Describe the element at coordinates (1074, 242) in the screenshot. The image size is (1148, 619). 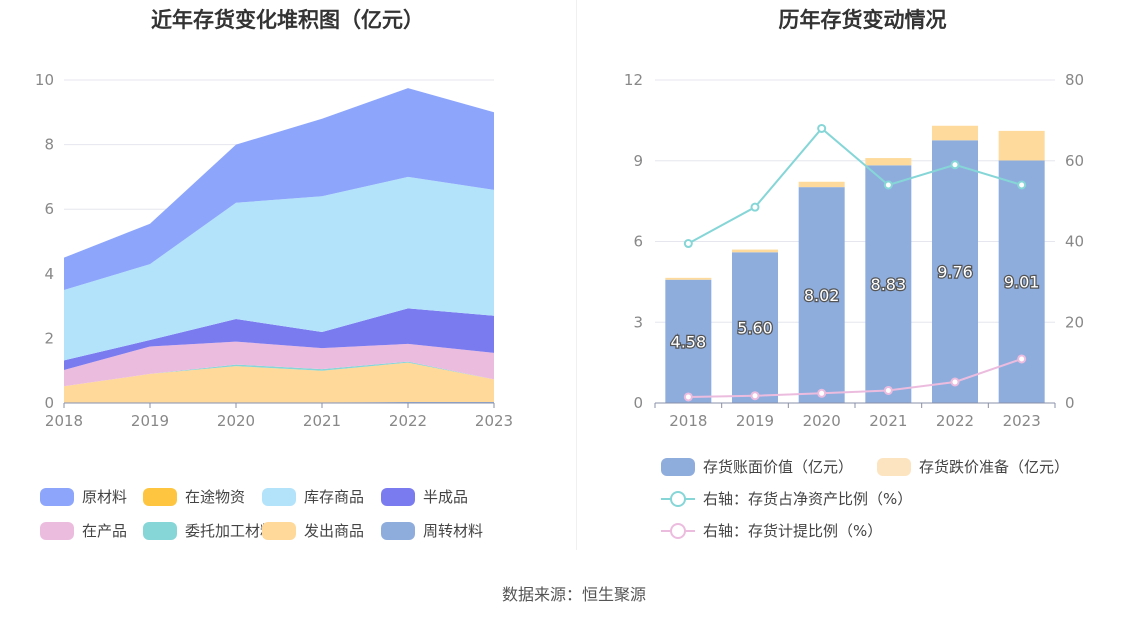
I see `y-right-tick-label: 40` at that location.